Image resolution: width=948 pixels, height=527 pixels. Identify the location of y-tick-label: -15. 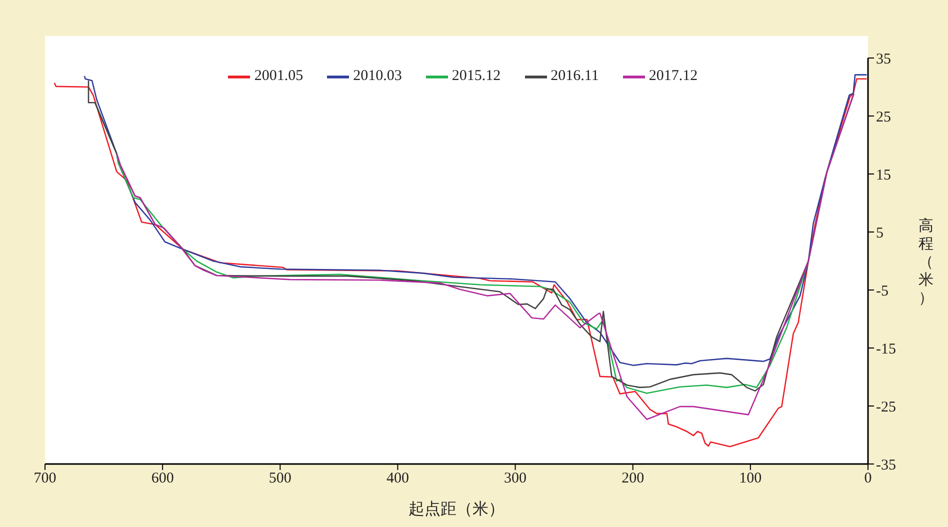
(886, 349).